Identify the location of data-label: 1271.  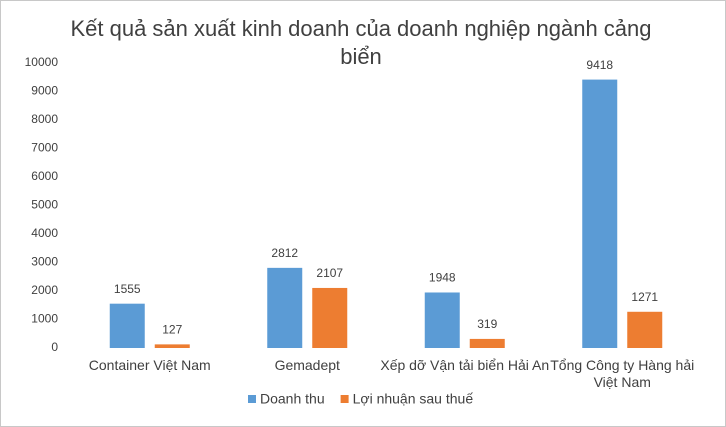
(644, 297).